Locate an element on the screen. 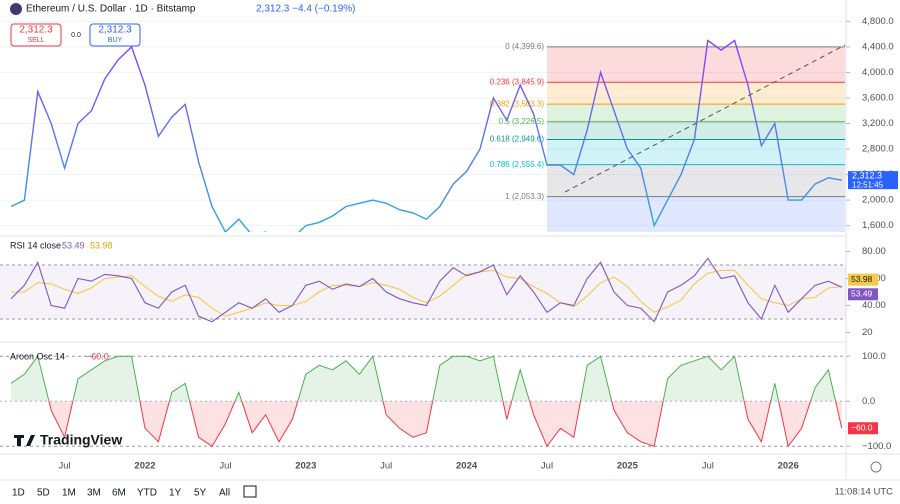  range-button: 3M is located at coordinates (94, 493).